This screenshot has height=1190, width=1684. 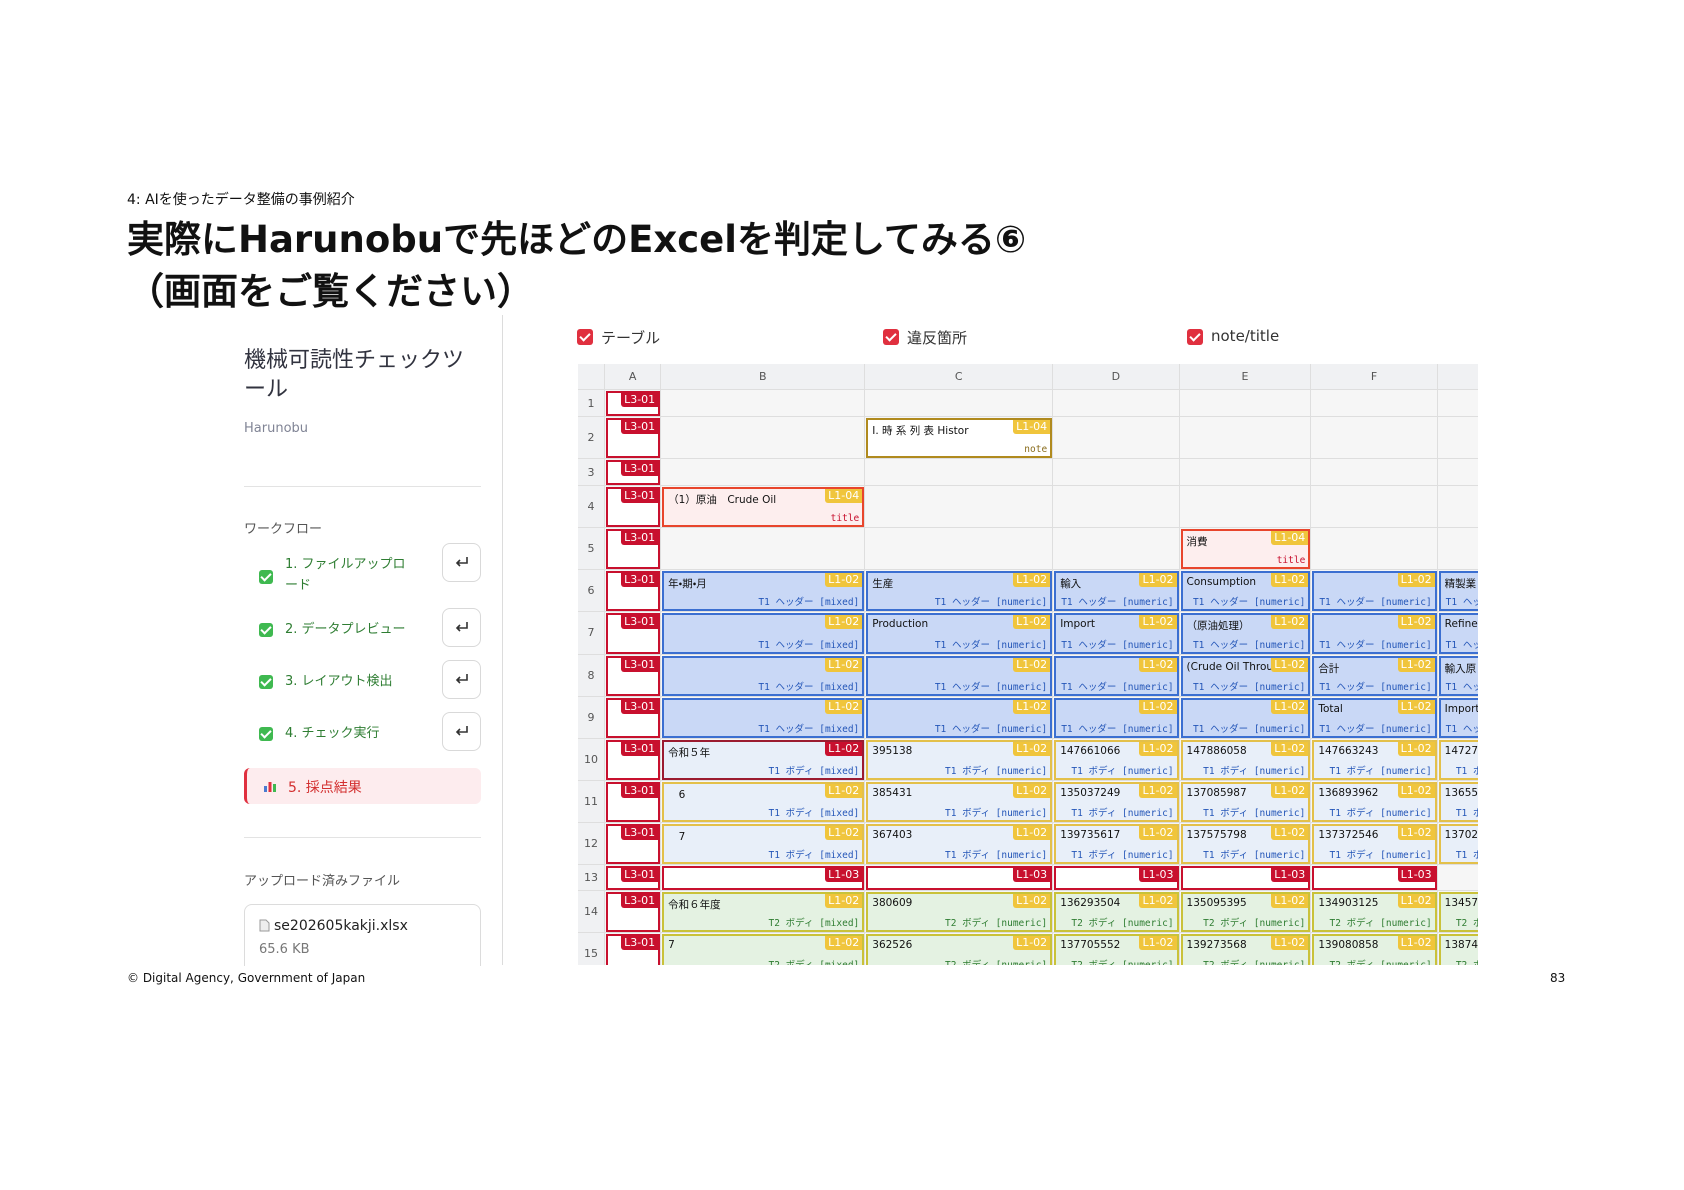 What do you see at coordinates (1245, 336) in the screenshot?
I see `toggle-label: note/title` at bounding box center [1245, 336].